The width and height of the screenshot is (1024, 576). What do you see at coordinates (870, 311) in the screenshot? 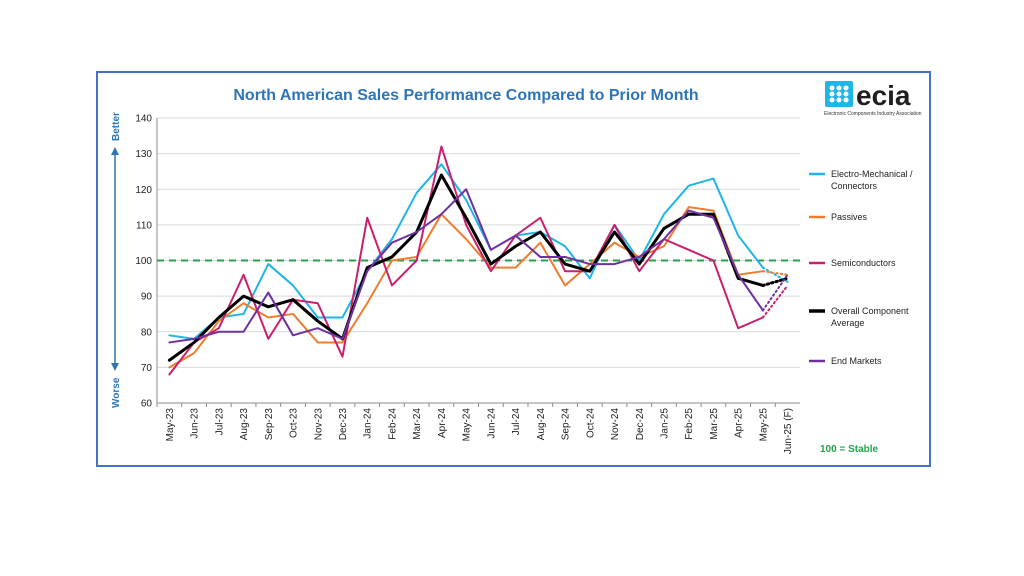
I see `legend-label-line: Overall Component` at bounding box center [870, 311].